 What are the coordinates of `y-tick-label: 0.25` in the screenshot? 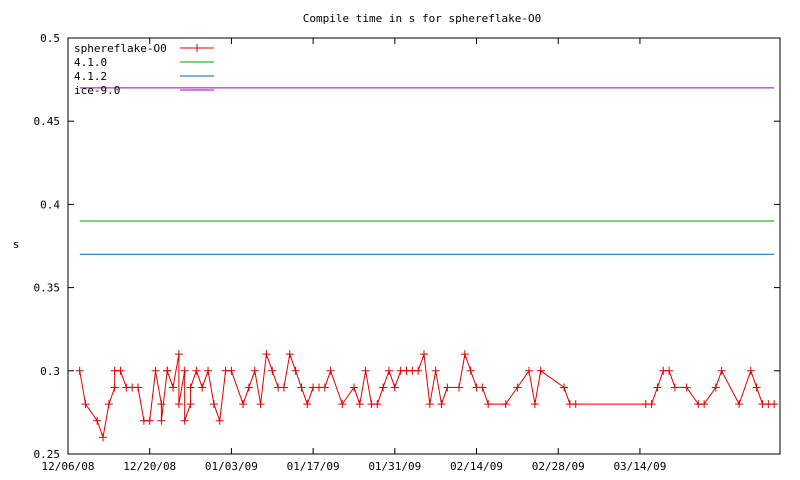 It's located at (47, 454).